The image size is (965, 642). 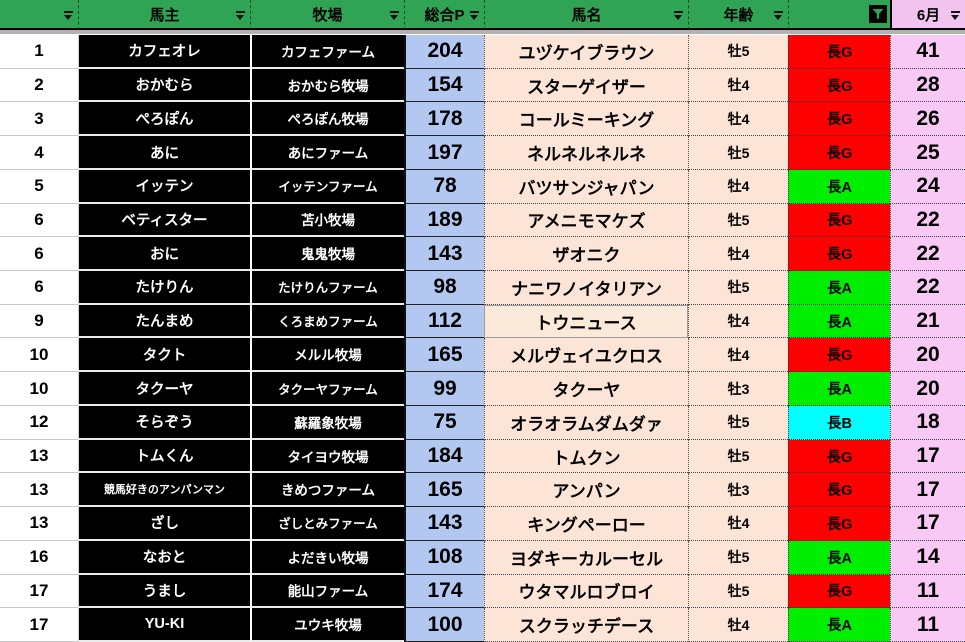 What do you see at coordinates (164, 591) in the screenshot?
I see `owner-cell: うまし` at bounding box center [164, 591].